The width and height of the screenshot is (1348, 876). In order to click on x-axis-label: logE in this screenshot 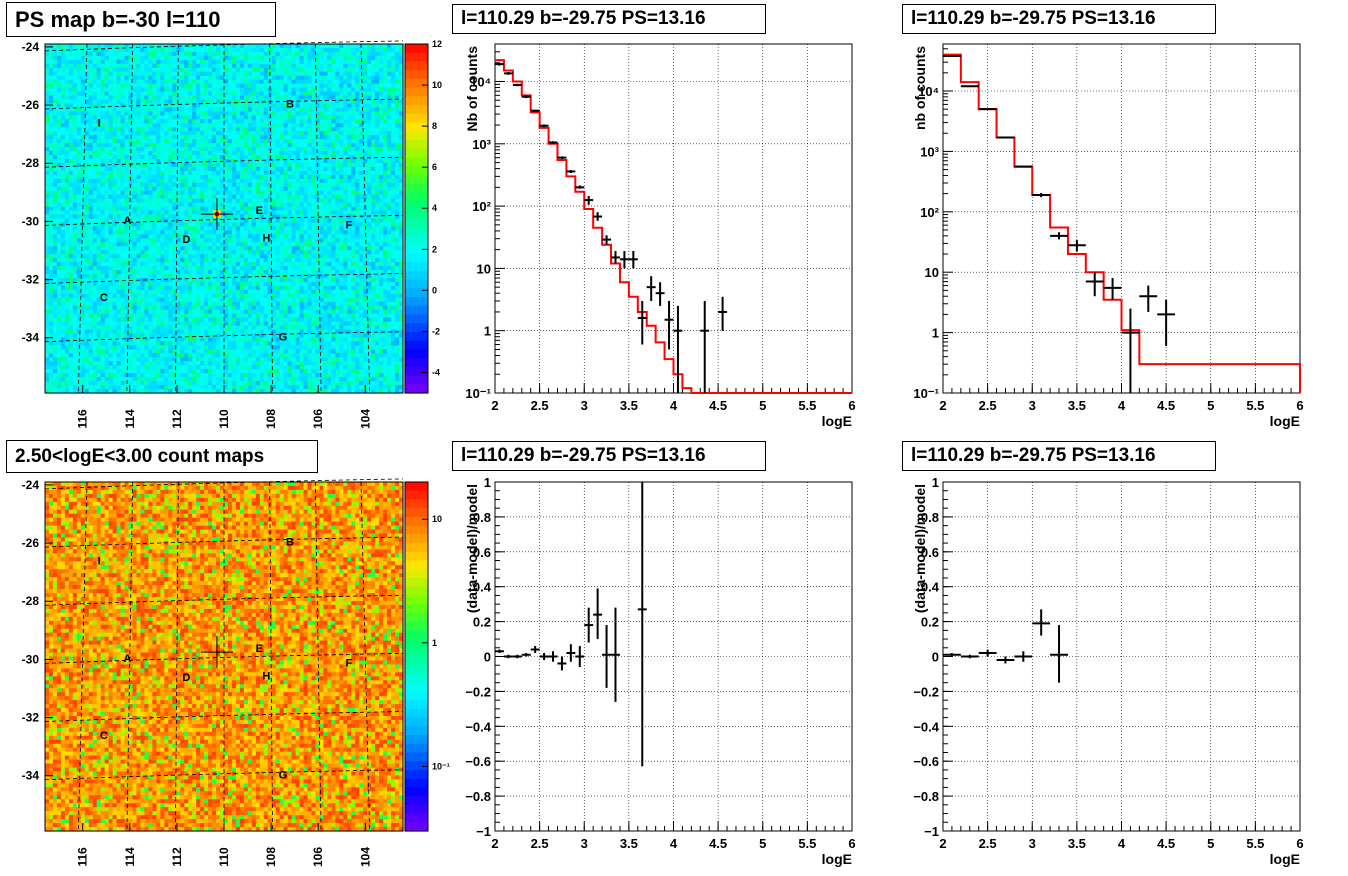, I will do `click(1285, 859)`.